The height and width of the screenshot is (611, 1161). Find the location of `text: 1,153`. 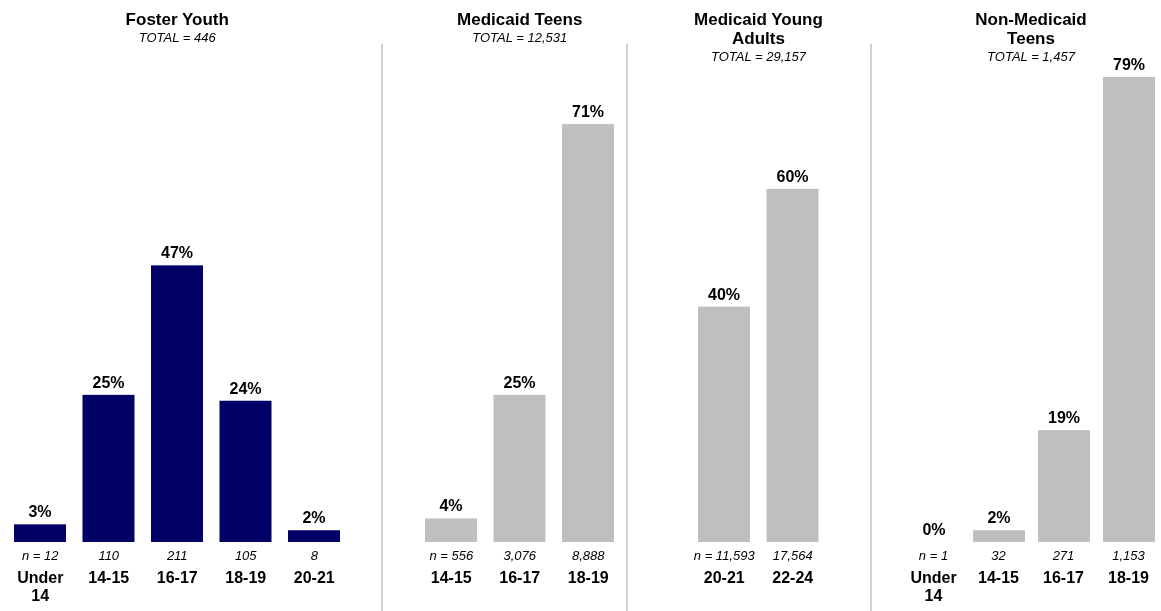

text: 1,153 is located at coordinates (1129, 555).